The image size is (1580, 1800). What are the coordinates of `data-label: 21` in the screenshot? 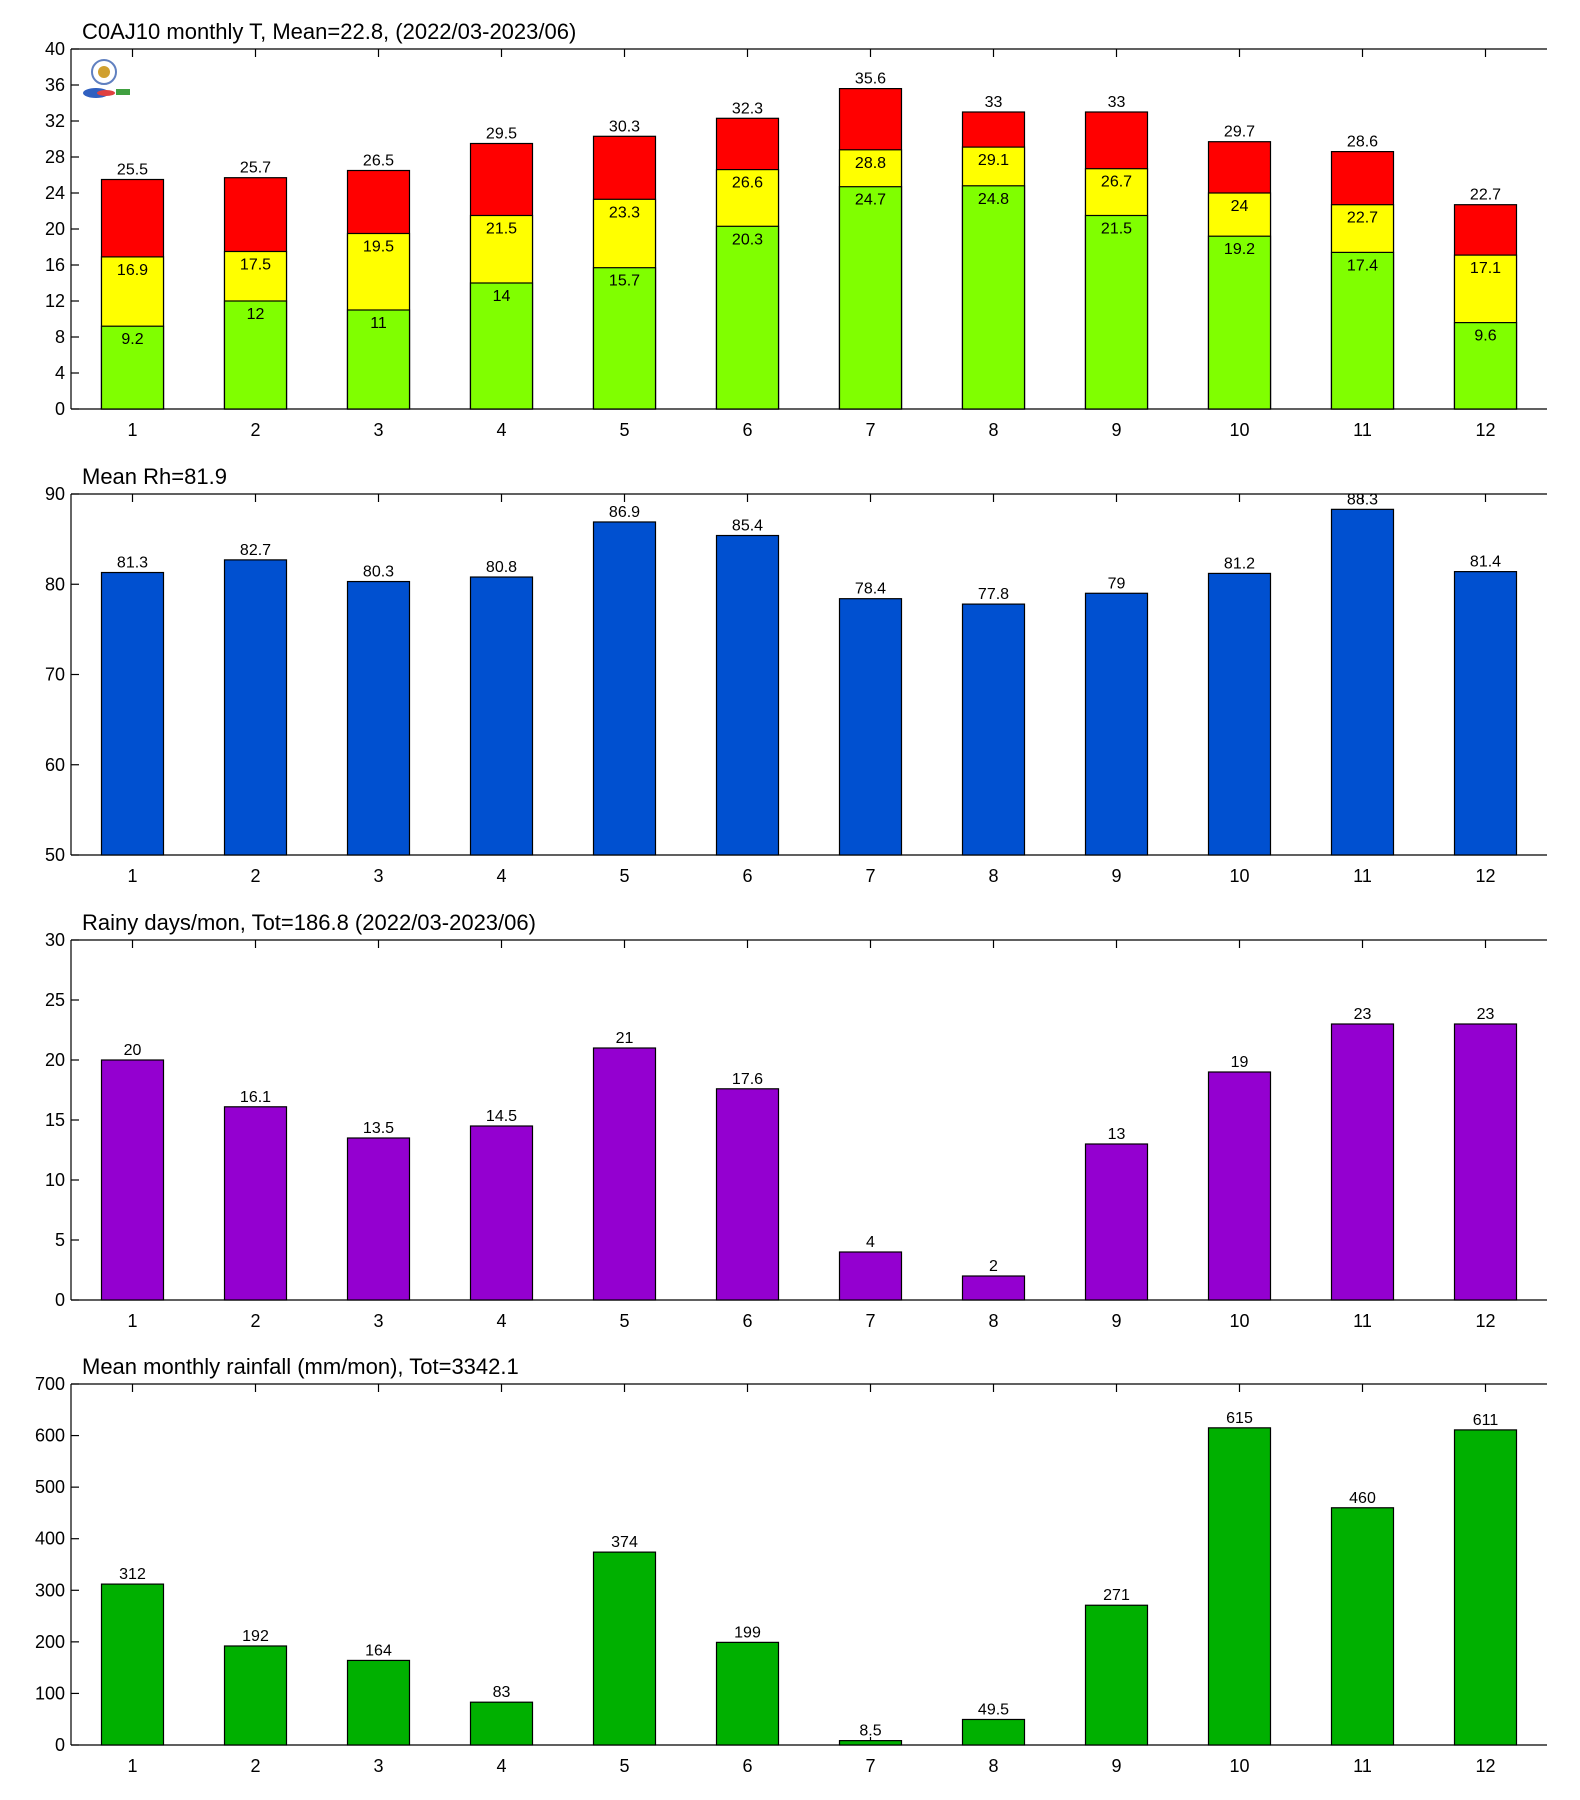 It's located at (625, 1038).